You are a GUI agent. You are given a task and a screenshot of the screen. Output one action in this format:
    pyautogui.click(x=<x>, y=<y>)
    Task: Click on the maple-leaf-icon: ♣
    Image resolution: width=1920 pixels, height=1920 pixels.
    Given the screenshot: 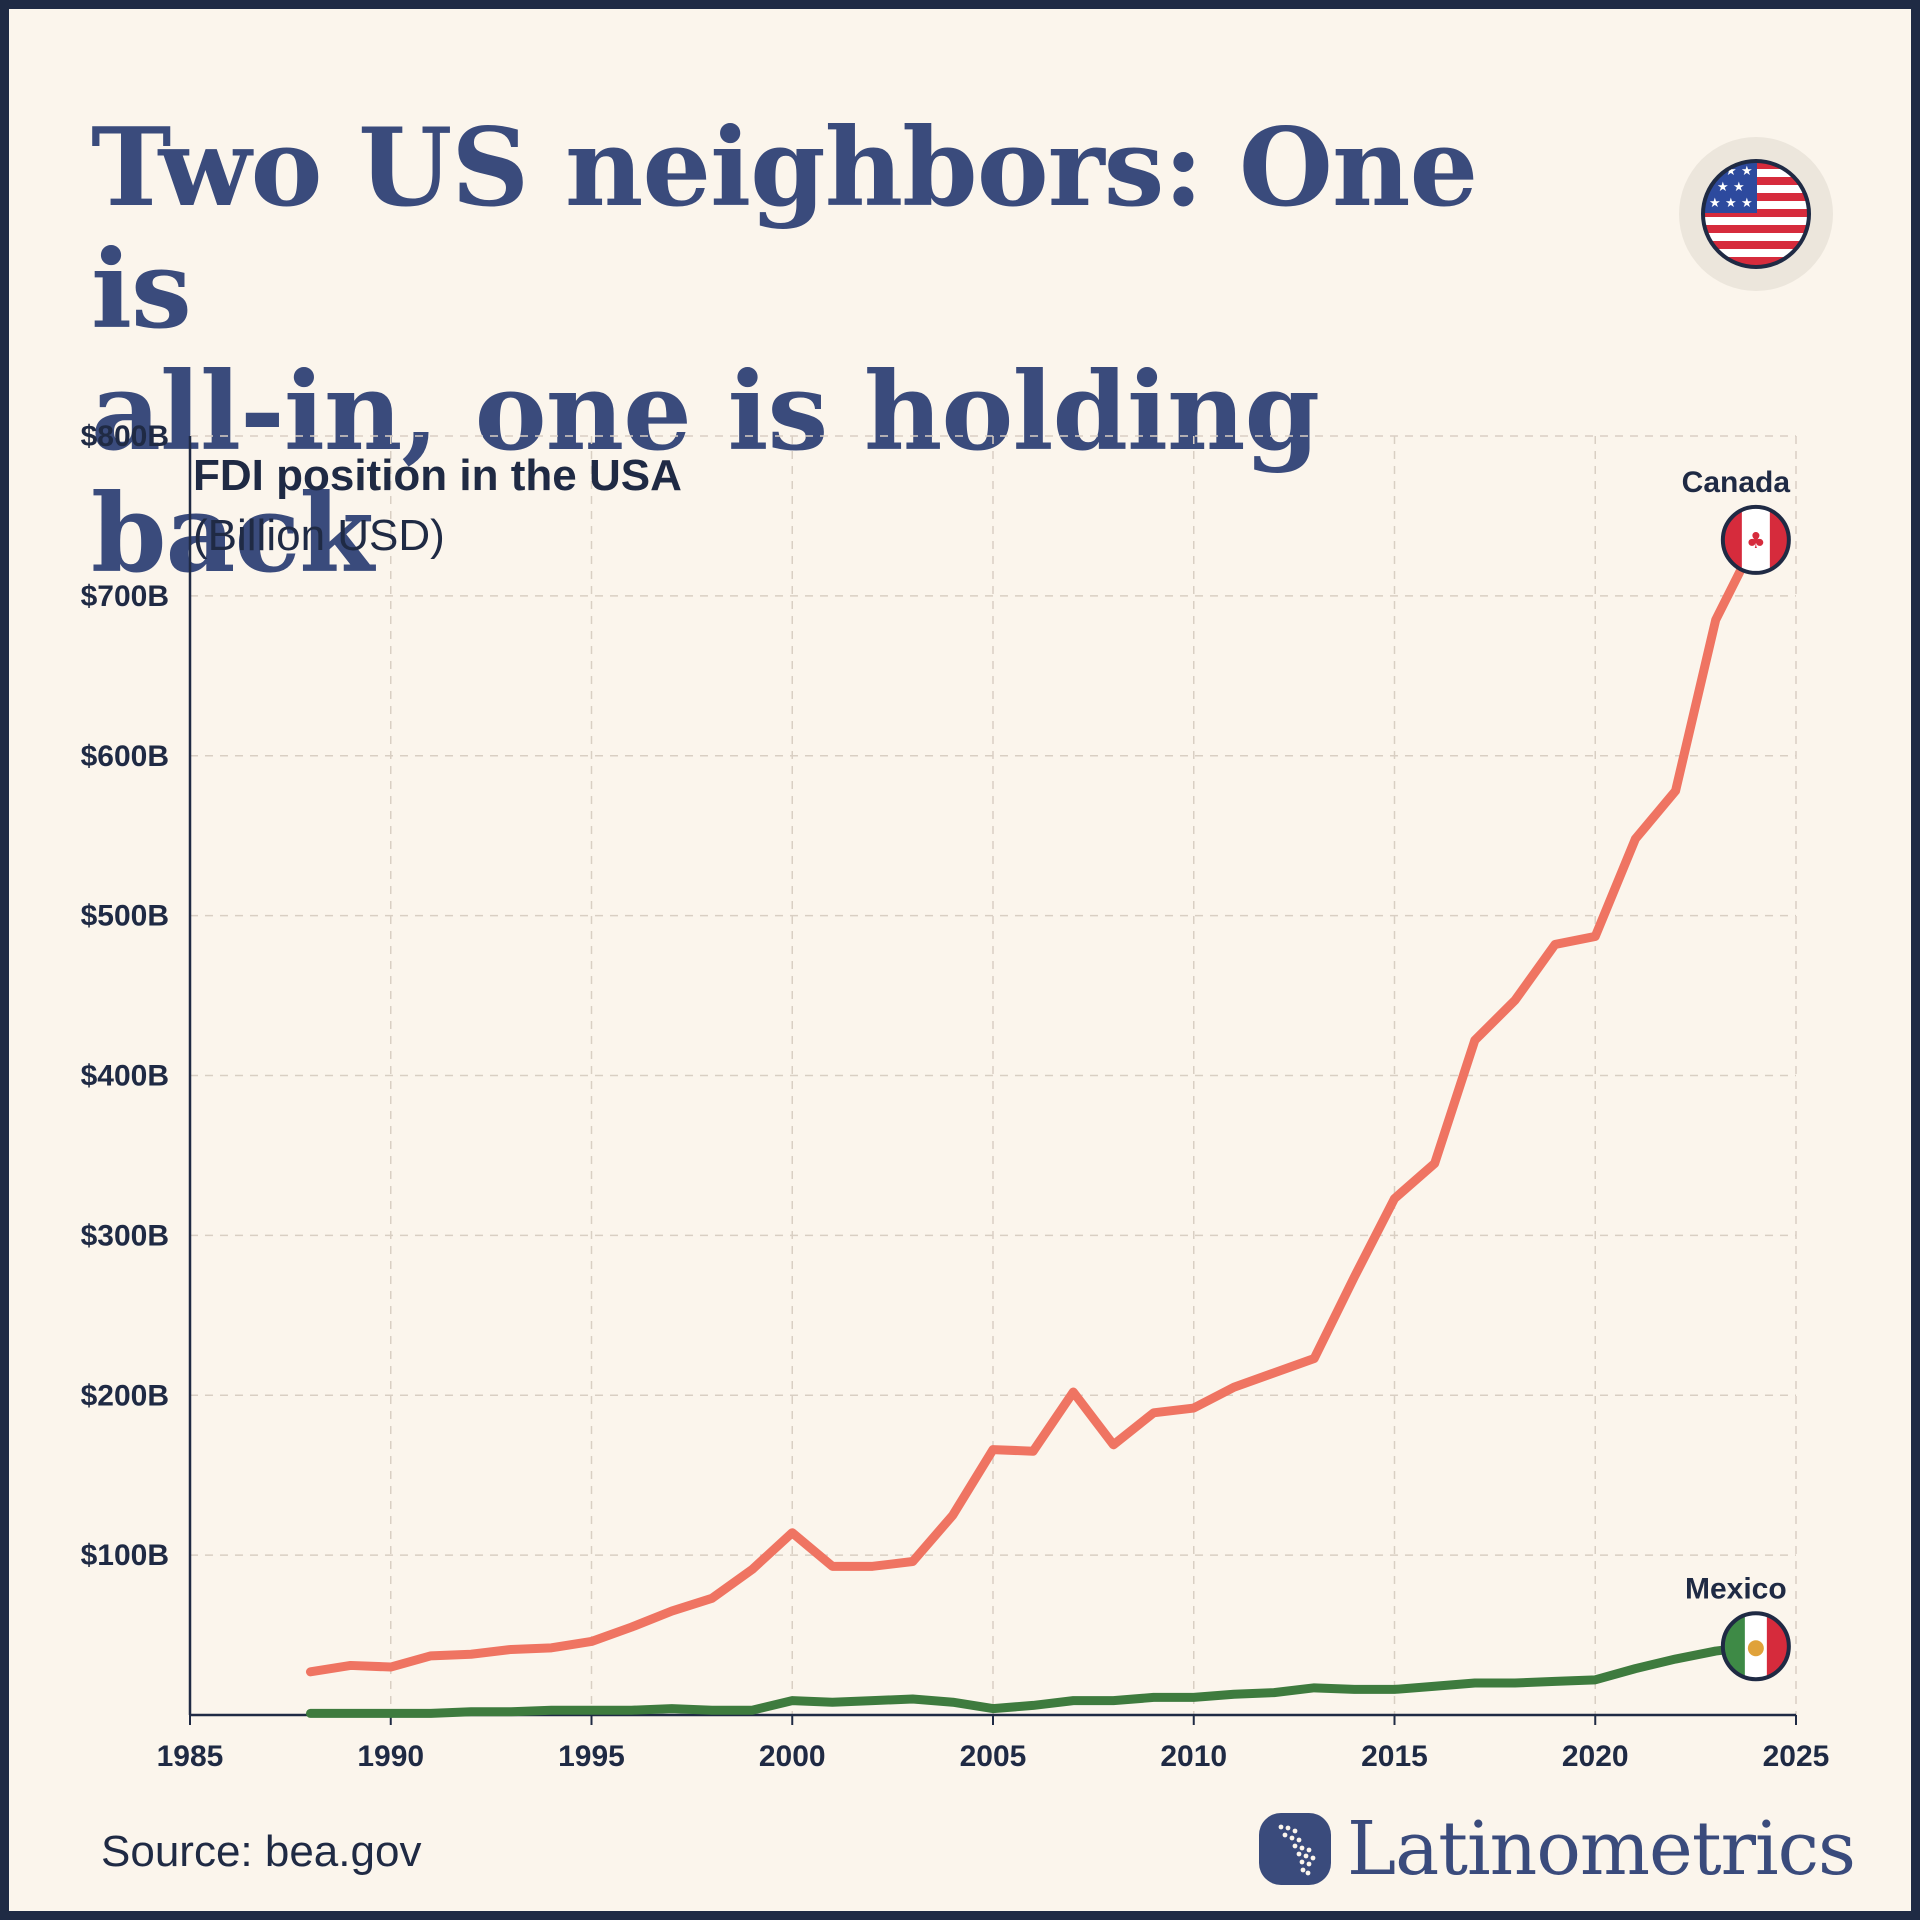 What is the action you would take?
    pyautogui.click(x=1756, y=541)
    